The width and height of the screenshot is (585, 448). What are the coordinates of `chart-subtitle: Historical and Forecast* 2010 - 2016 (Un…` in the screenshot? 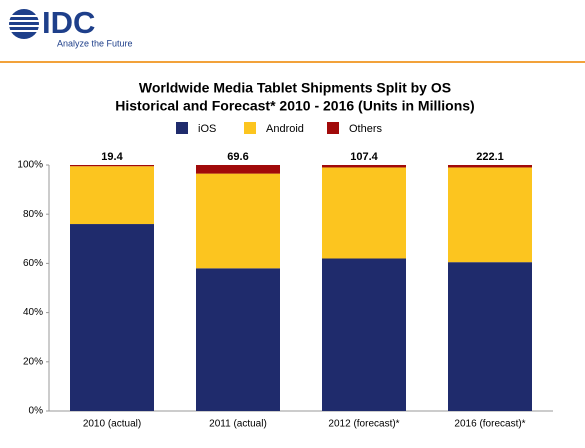 It's located at (294, 106).